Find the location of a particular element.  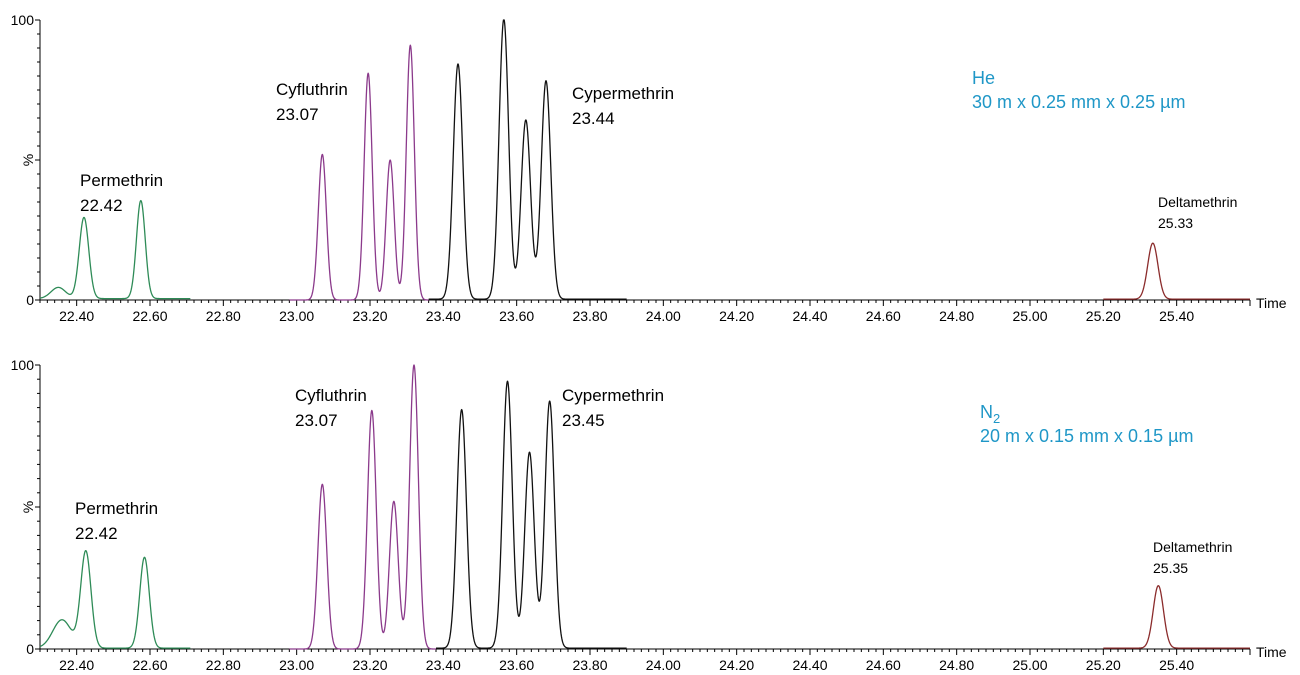

carrier-gas-name: He is located at coordinates (983, 78).